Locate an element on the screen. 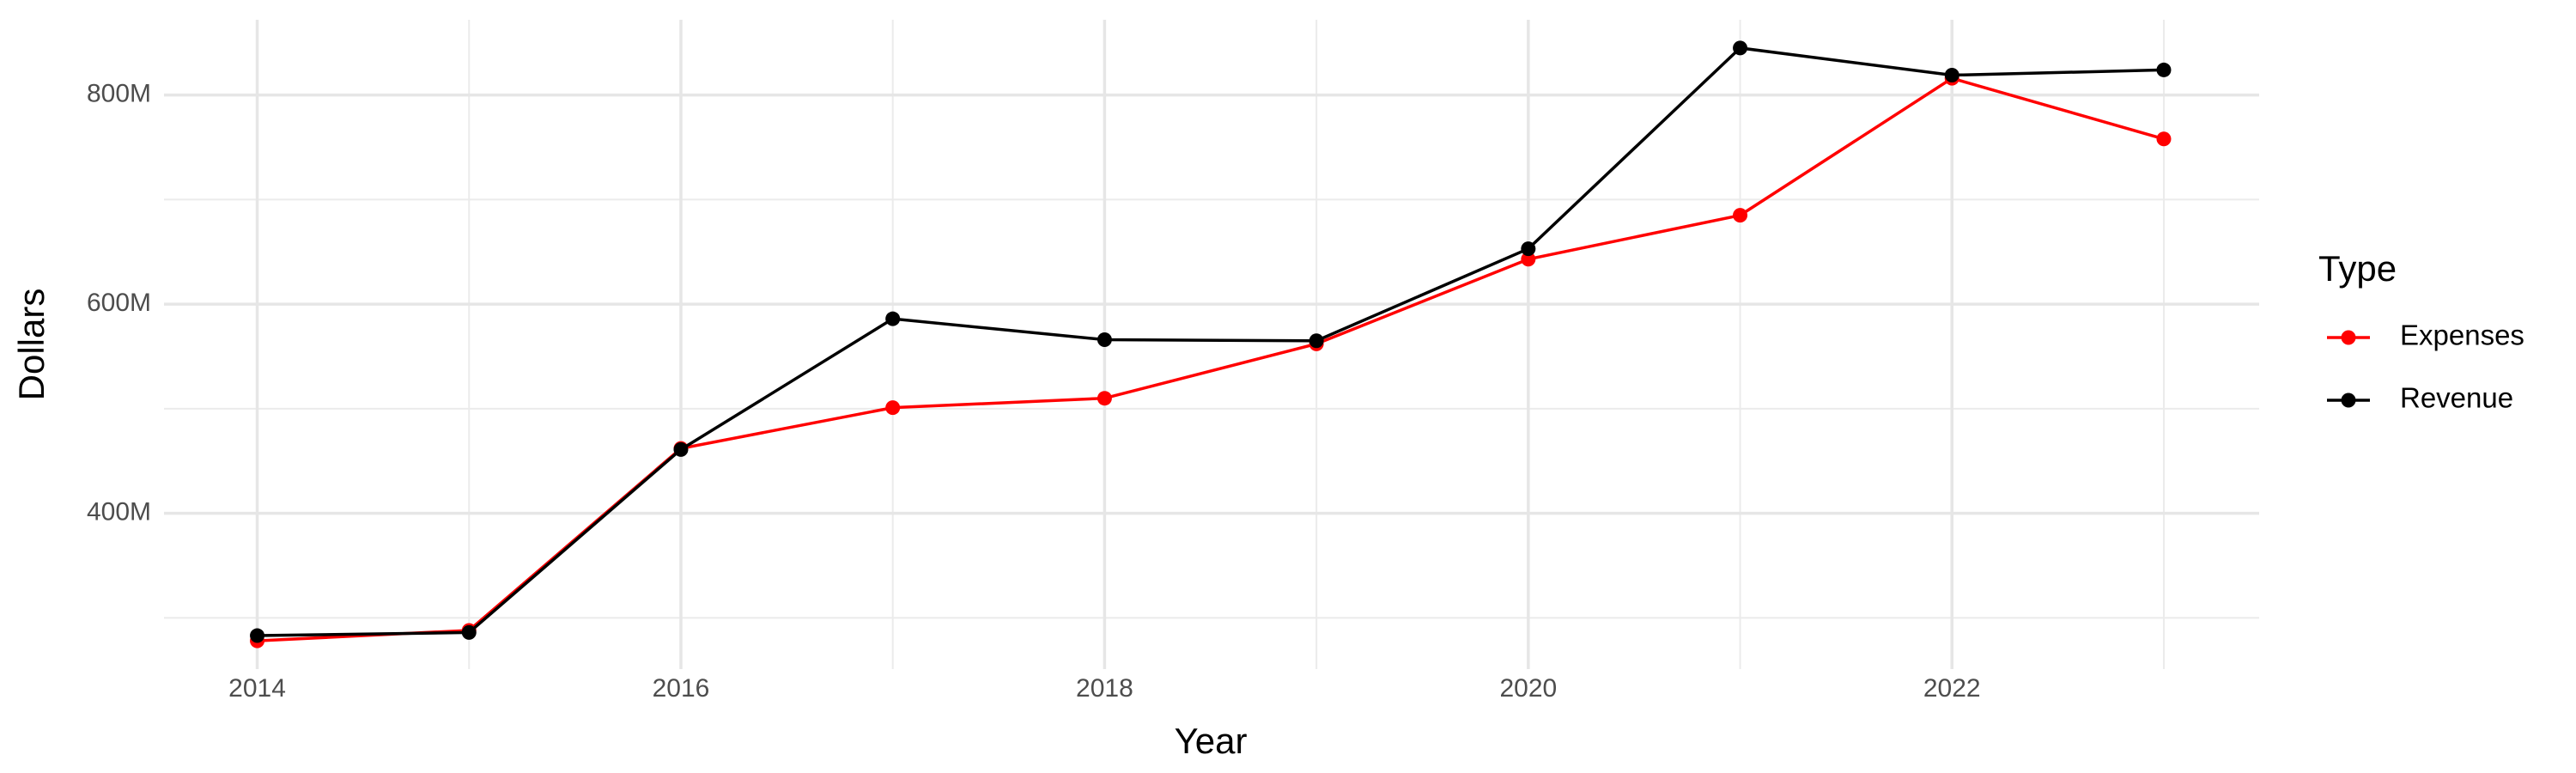 The height and width of the screenshot is (773, 2576). legend-label: Revenue is located at coordinates (2456, 398).